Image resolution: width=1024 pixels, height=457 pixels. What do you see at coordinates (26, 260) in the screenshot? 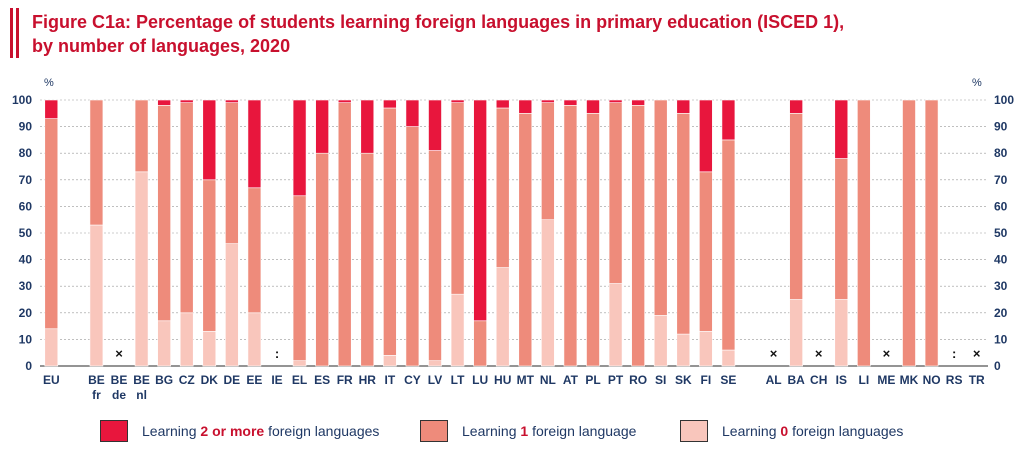
I see `y-tick-label-left: 40` at bounding box center [26, 260].